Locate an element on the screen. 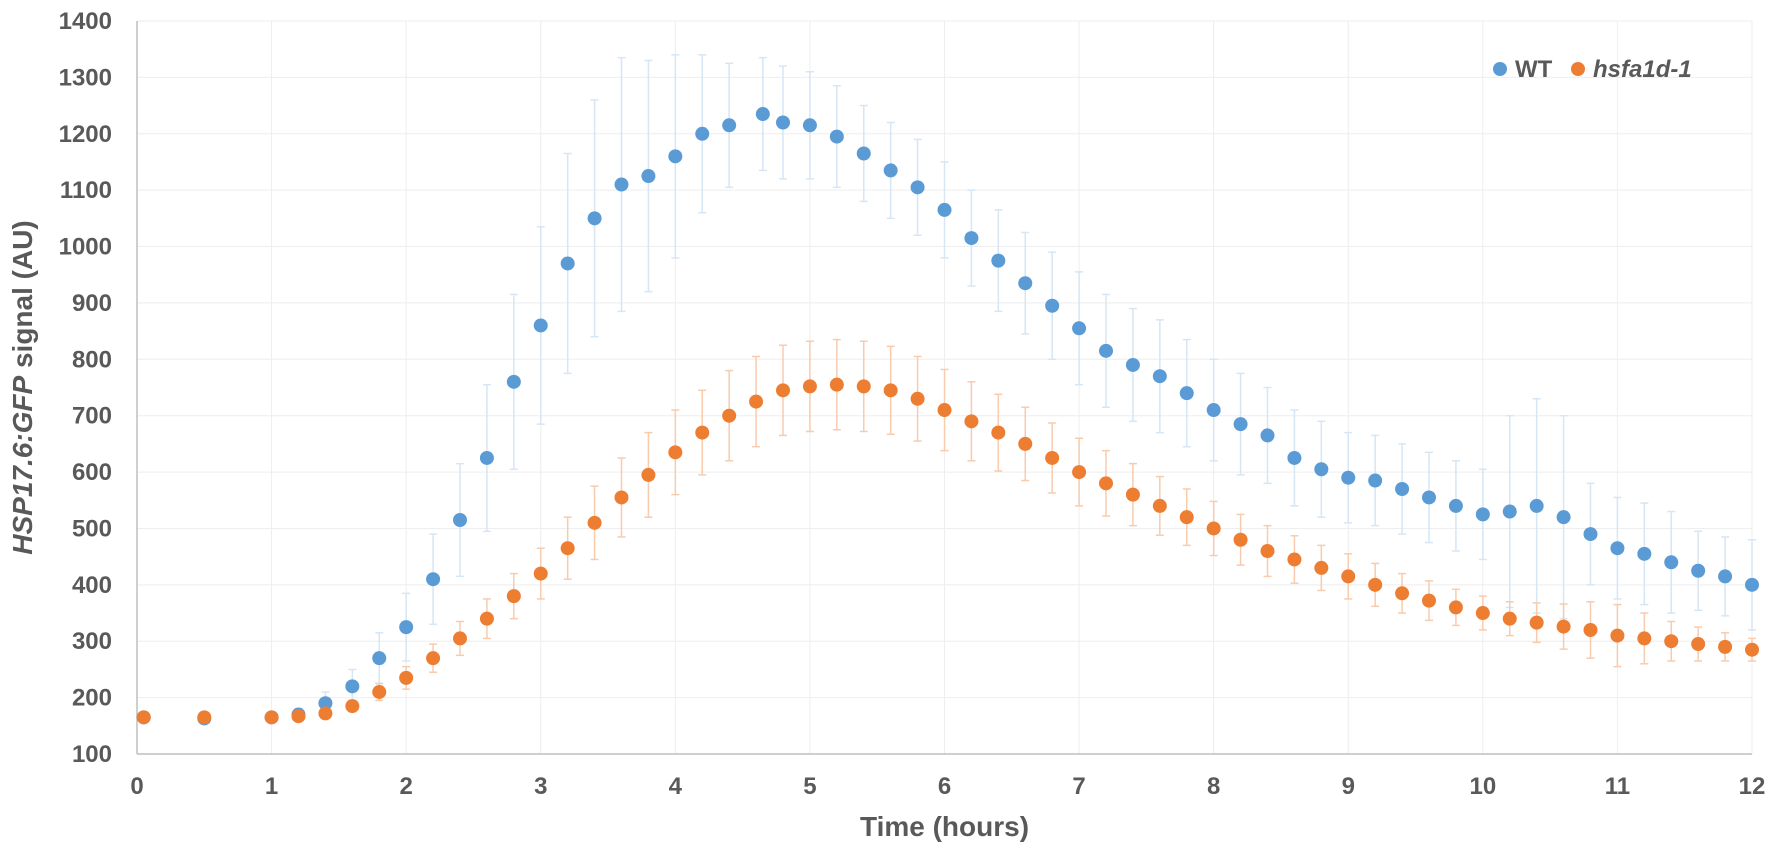  x-tick-label: 5 is located at coordinates (809, 786).